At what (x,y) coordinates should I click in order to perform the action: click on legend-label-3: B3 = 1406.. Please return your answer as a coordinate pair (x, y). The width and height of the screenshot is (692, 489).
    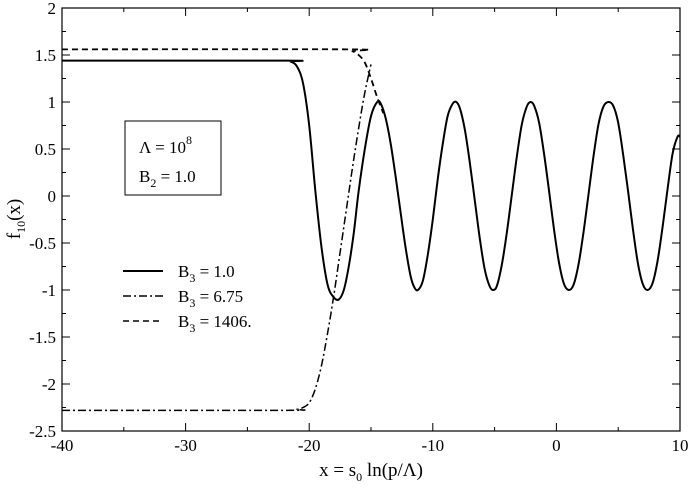
    Looking at the image, I should click on (215, 323).